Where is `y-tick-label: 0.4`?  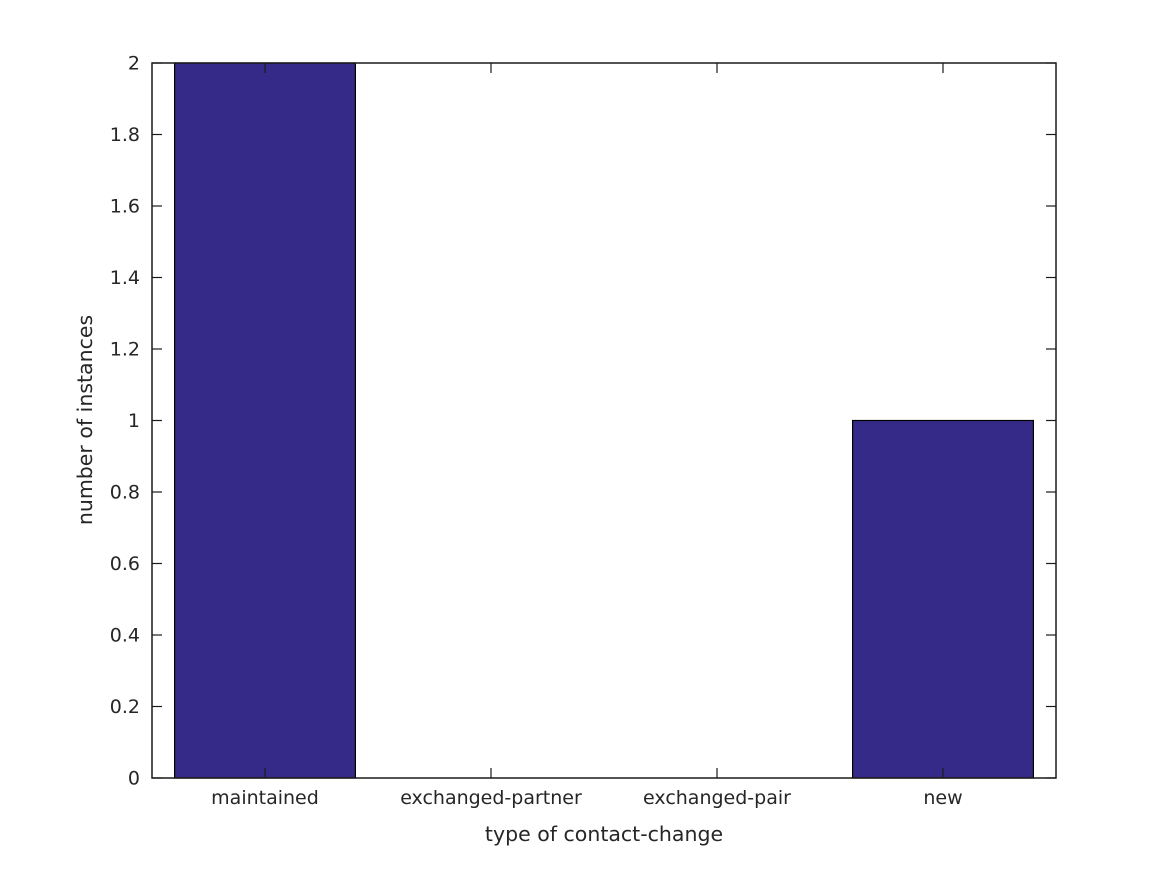
y-tick-label: 0.4 is located at coordinates (125, 636).